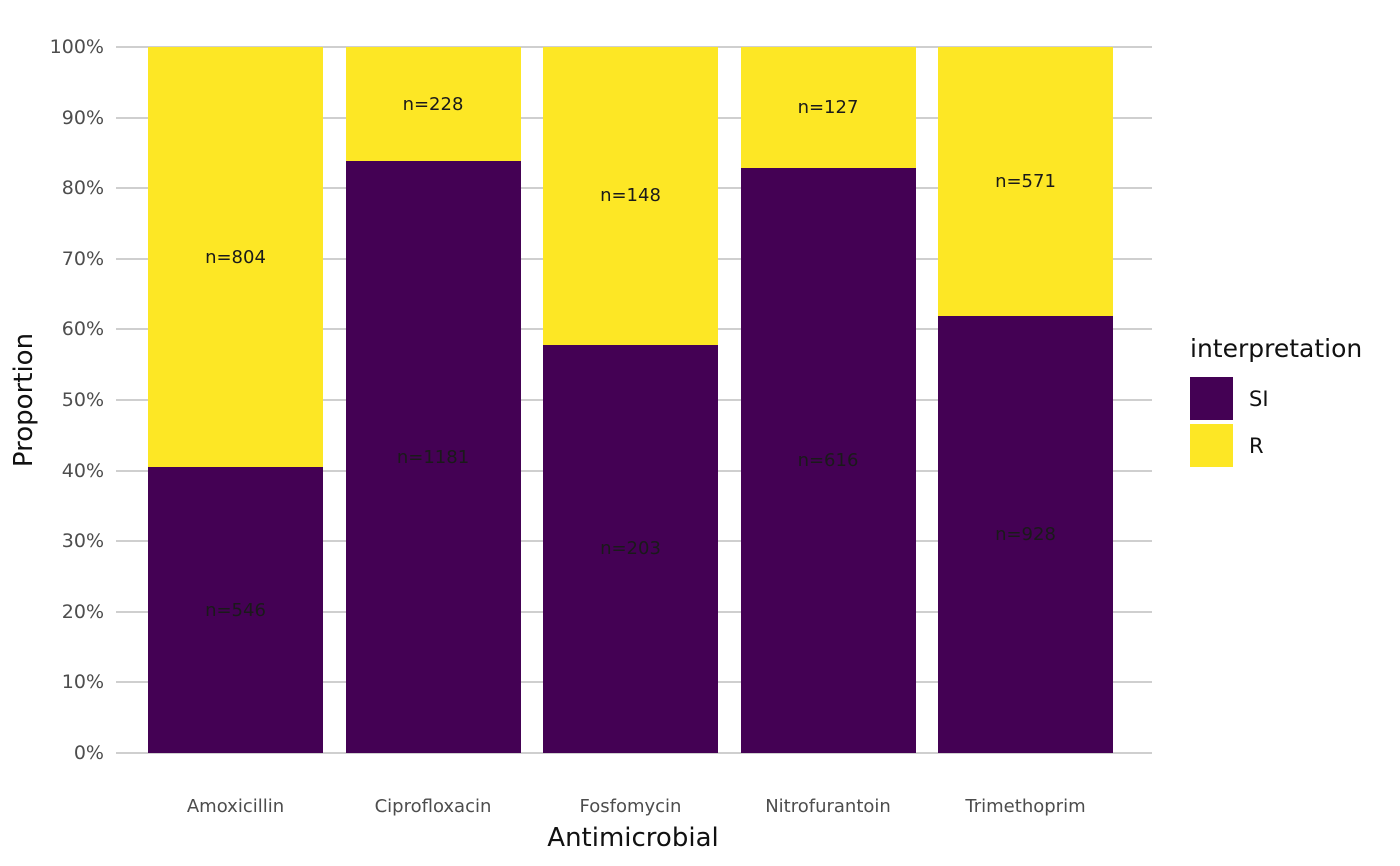 The image size is (1400, 866). Describe the element at coordinates (82, 400) in the screenshot. I see `y-tick-label: 50%` at that location.